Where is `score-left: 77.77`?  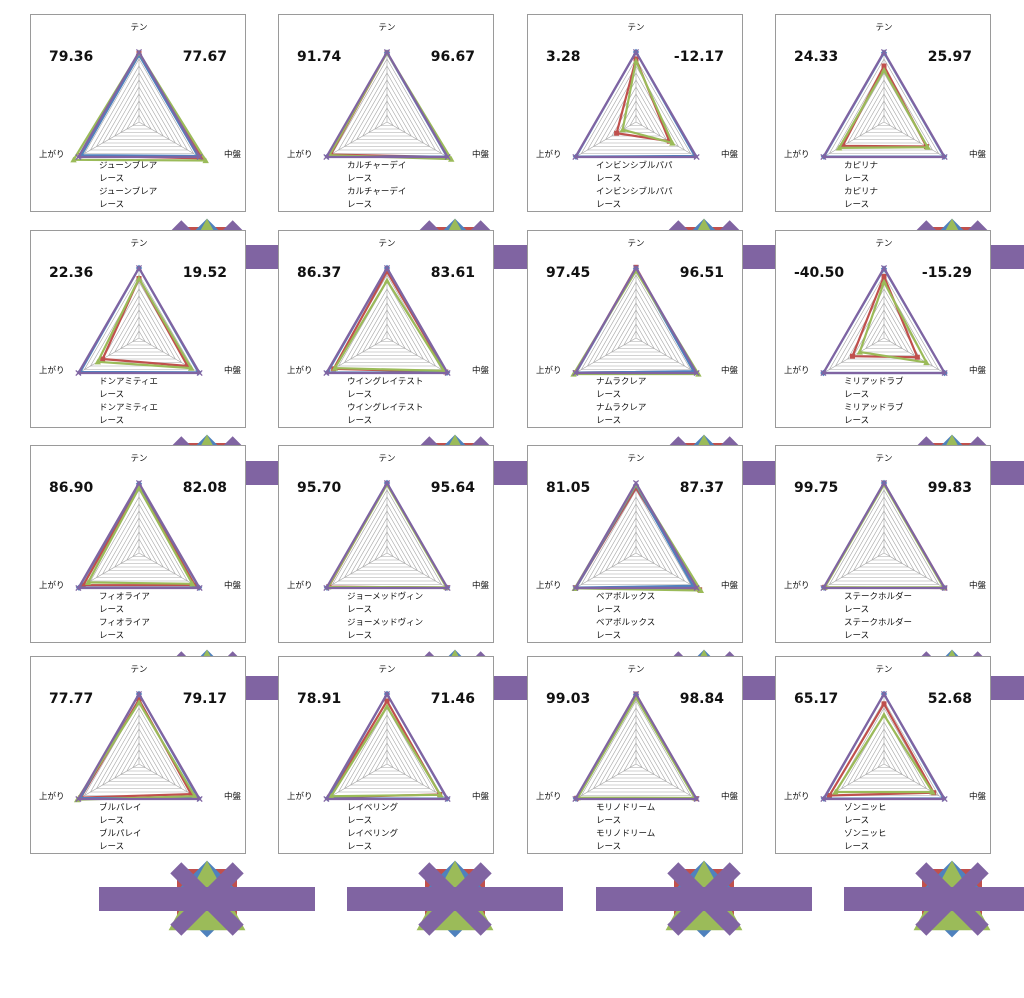
score-left: 77.77 is located at coordinates (71, 699).